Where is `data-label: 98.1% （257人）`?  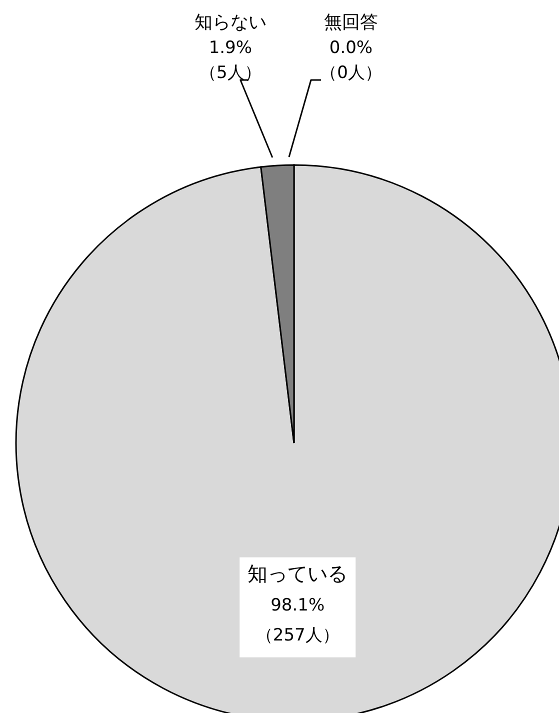 data-label: 98.1% （257人） is located at coordinates (298, 620).